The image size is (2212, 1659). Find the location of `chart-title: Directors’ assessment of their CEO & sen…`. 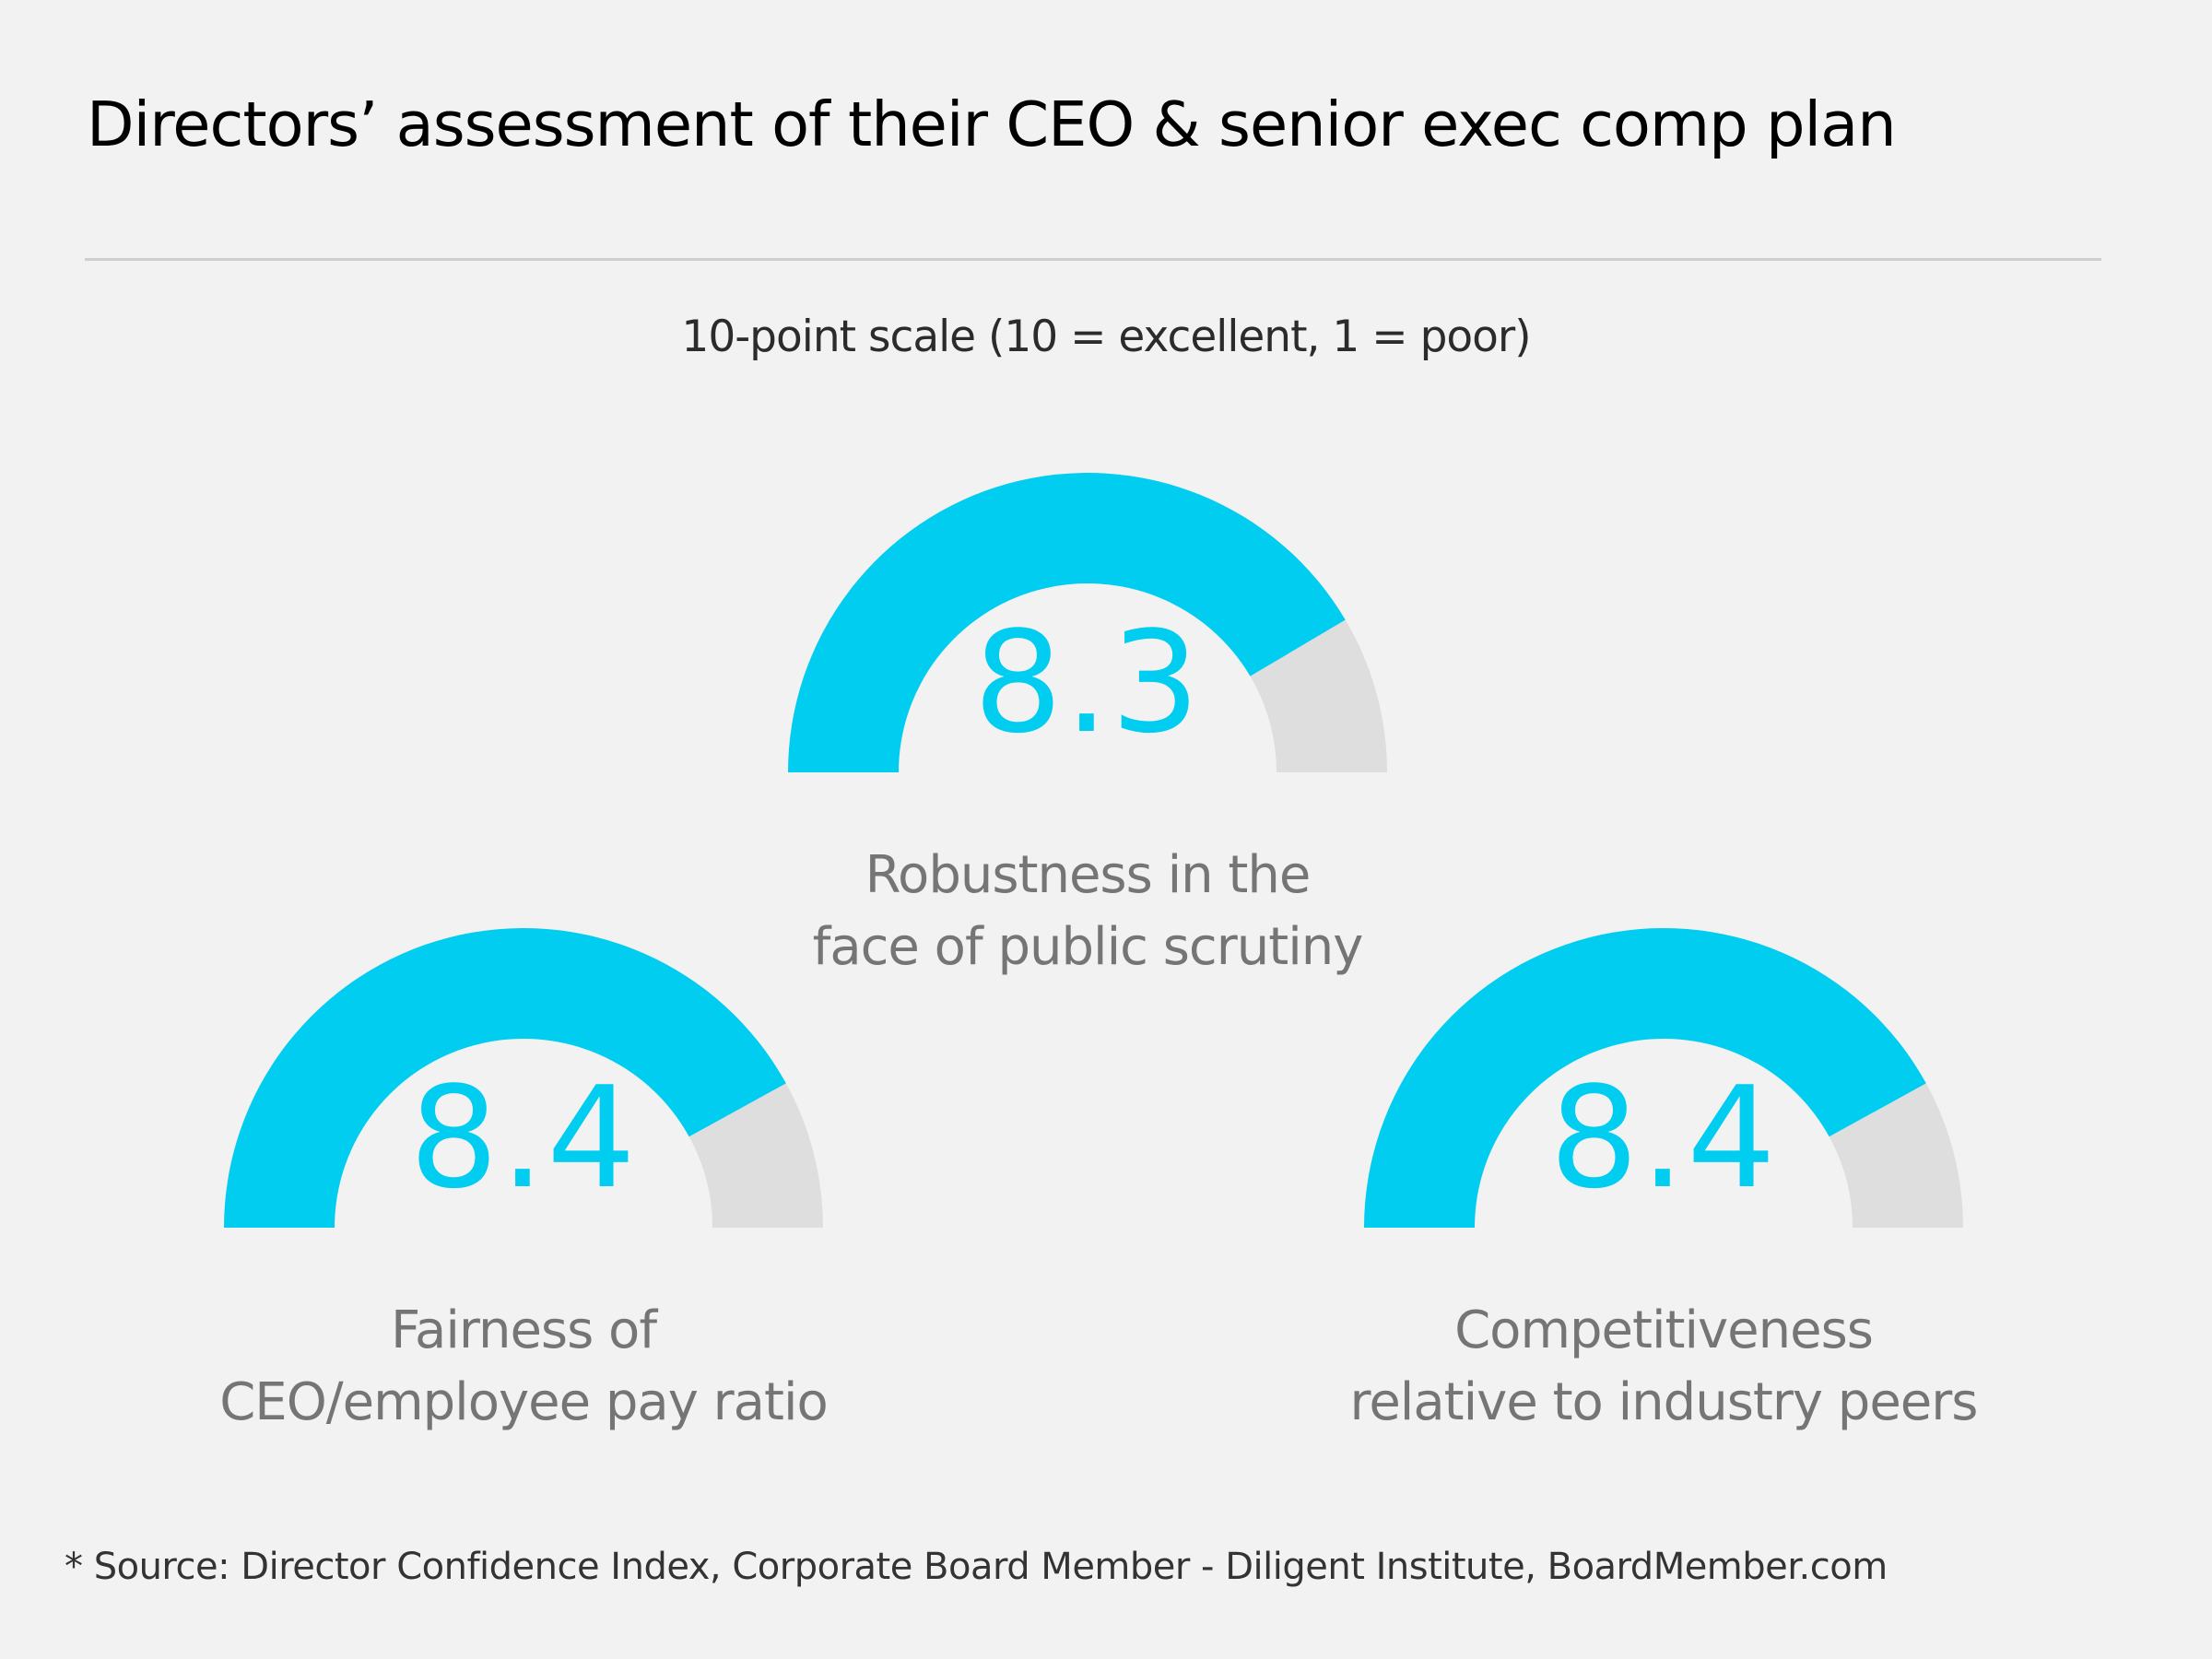

chart-title: Directors’ assessment of their CEO & sen… is located at coordinates (992, 124).